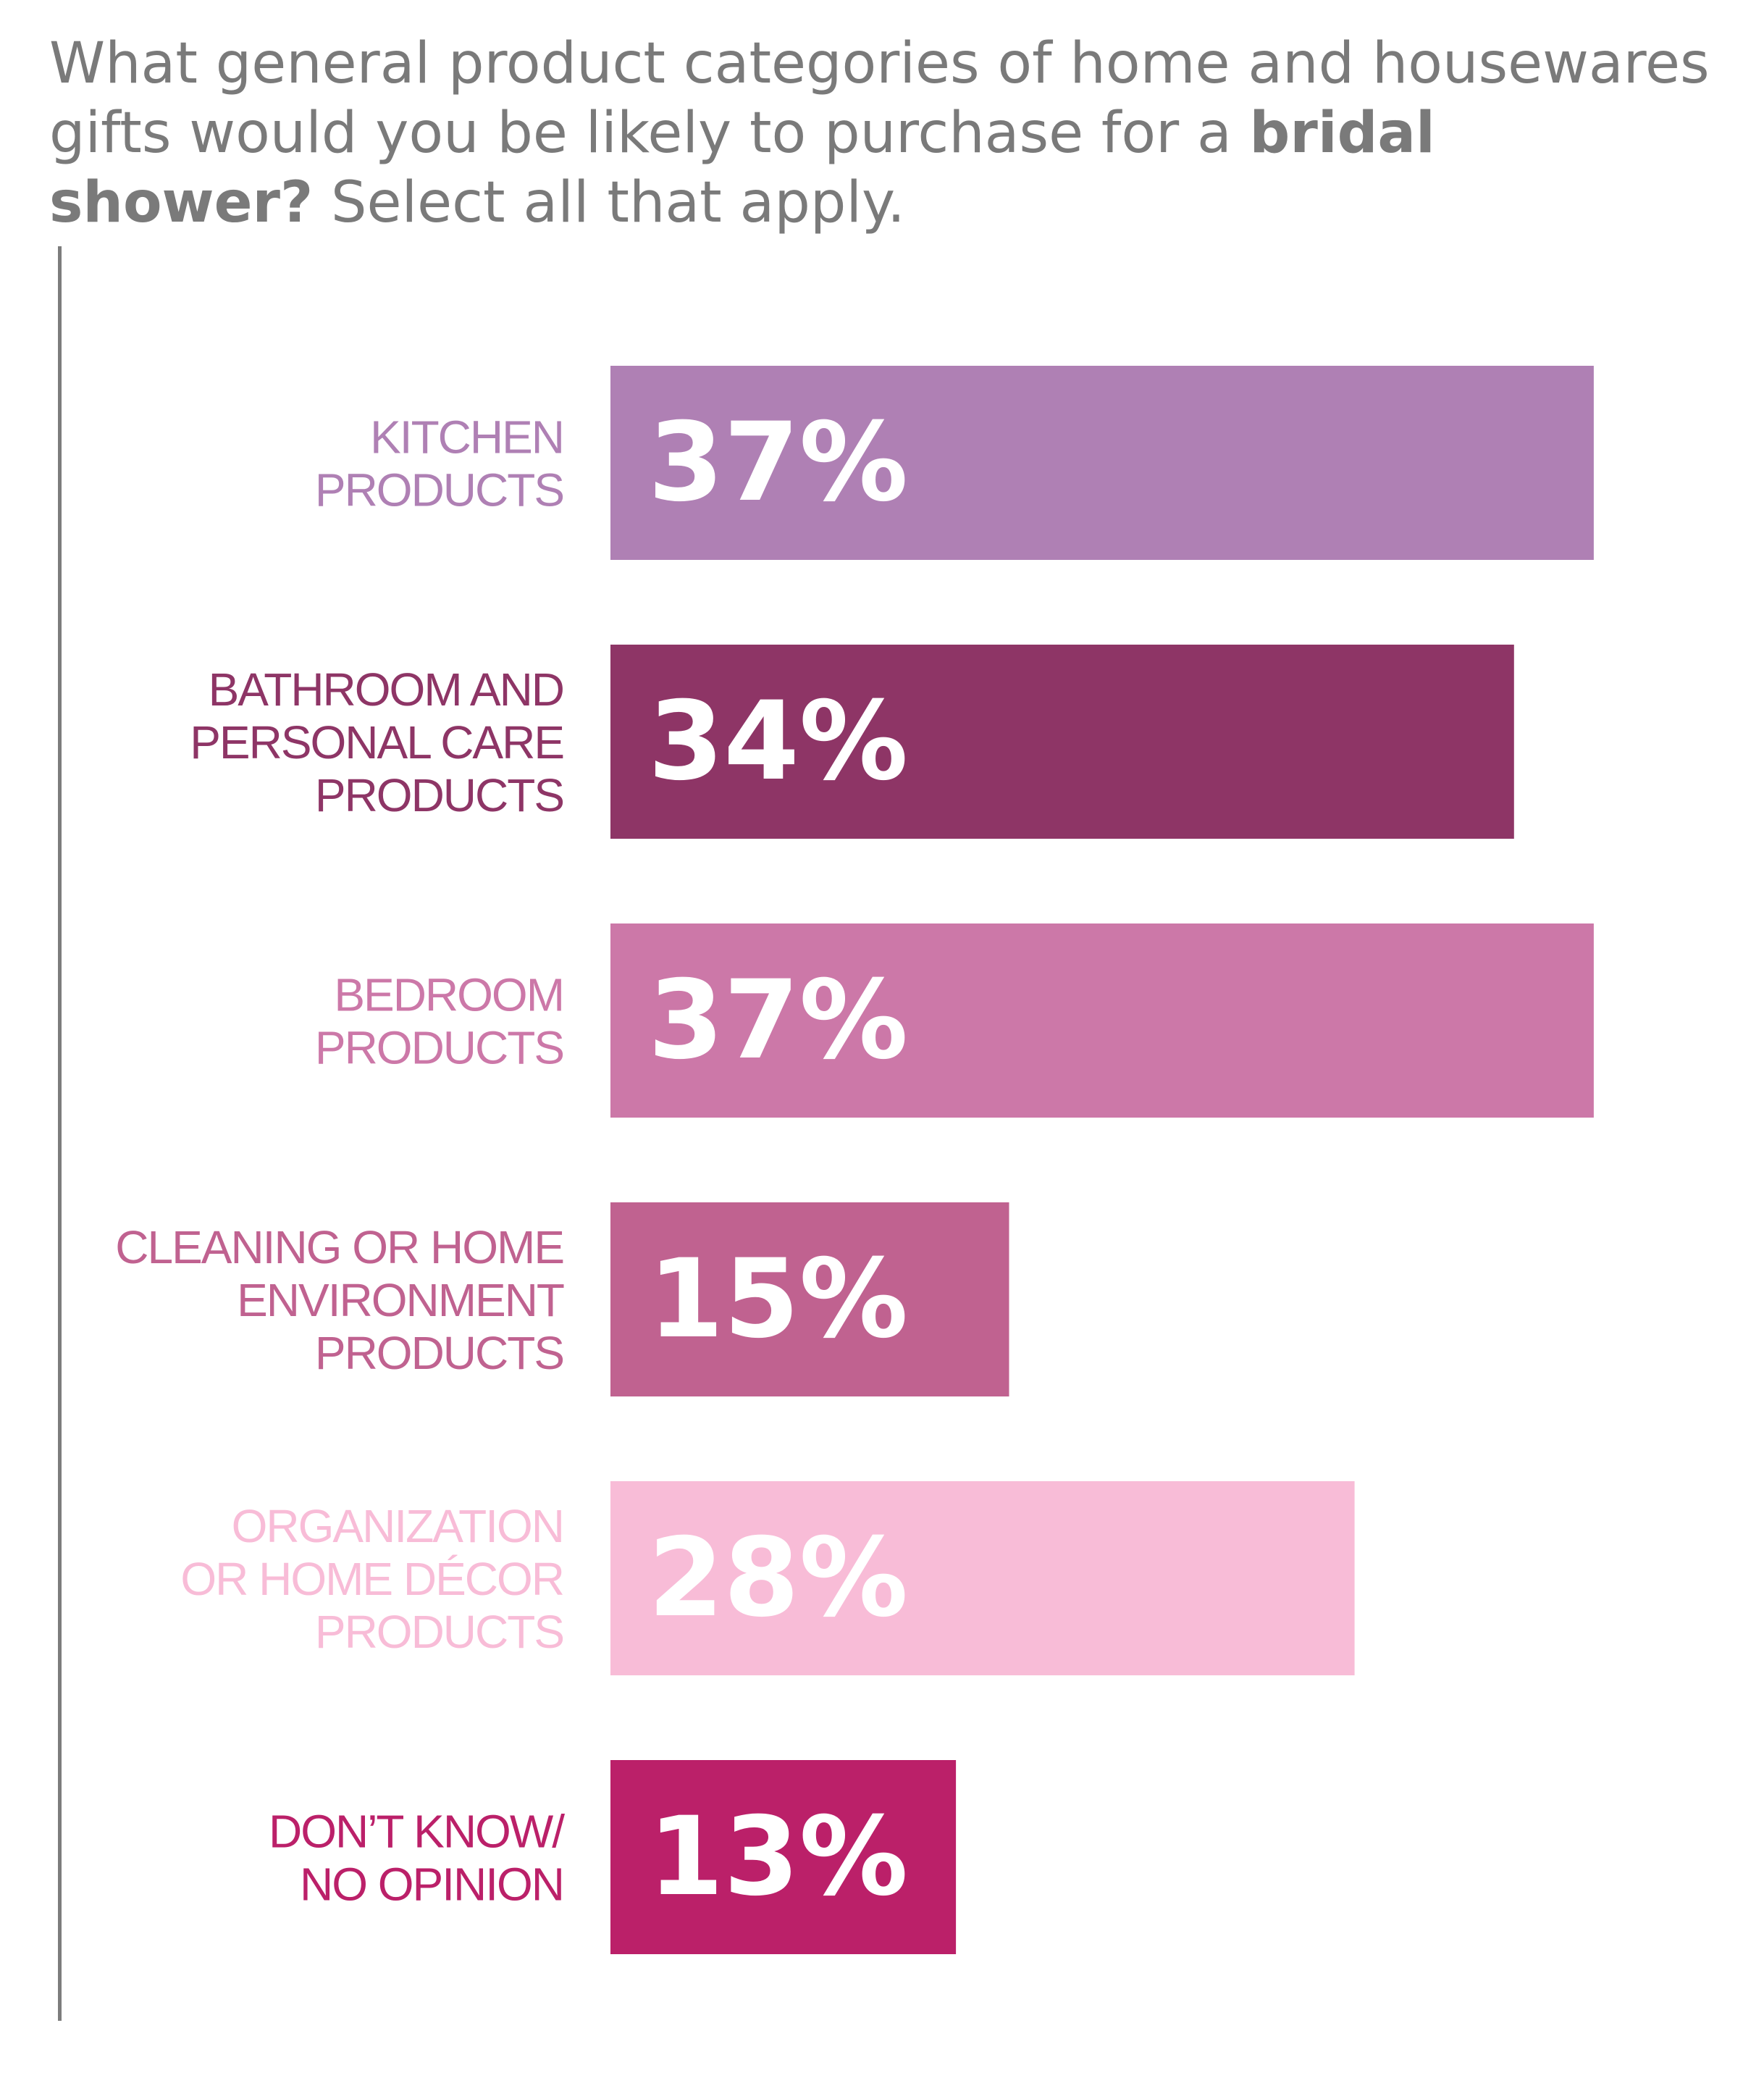 This screenshot has height=2086, width=1764. I want to click on category-axis-line, so click(60, 1133).